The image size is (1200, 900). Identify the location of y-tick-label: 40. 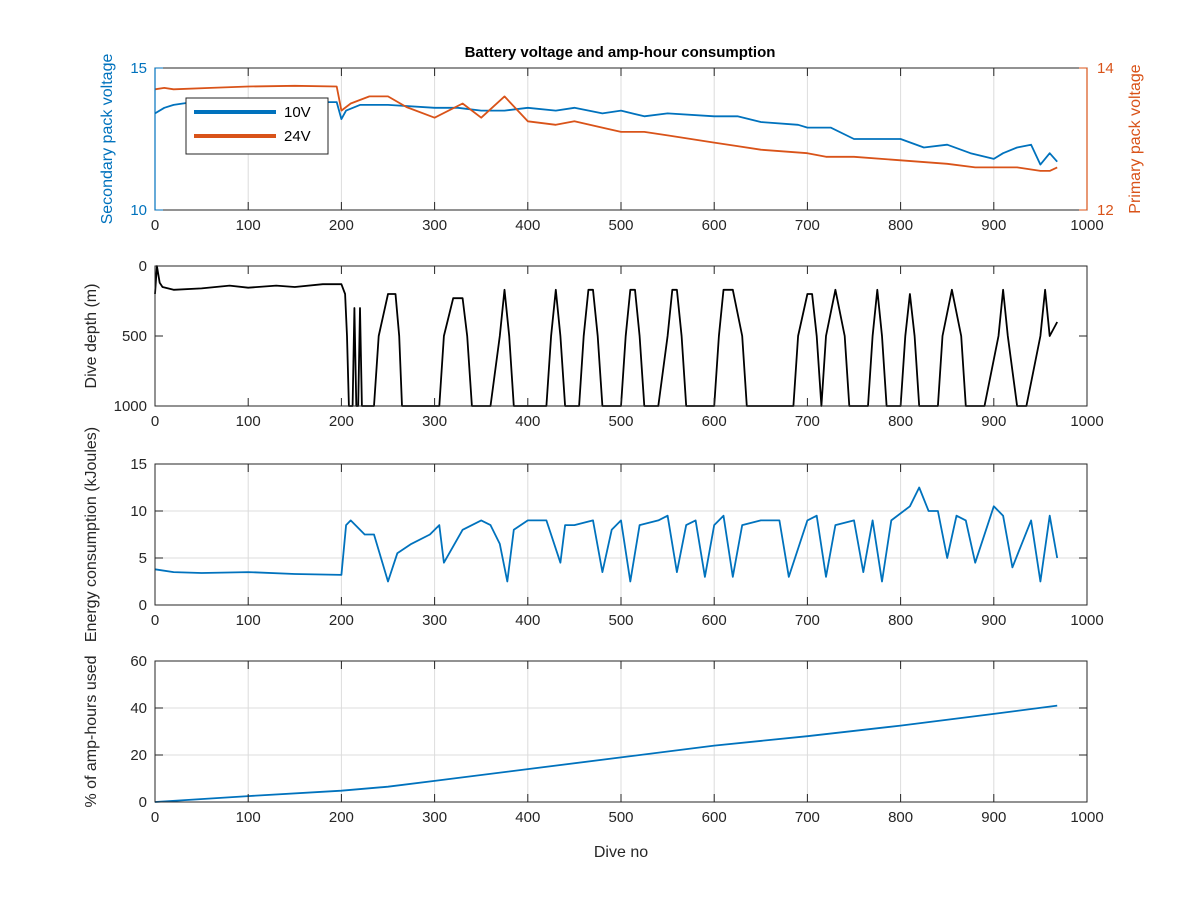
(138, 708).